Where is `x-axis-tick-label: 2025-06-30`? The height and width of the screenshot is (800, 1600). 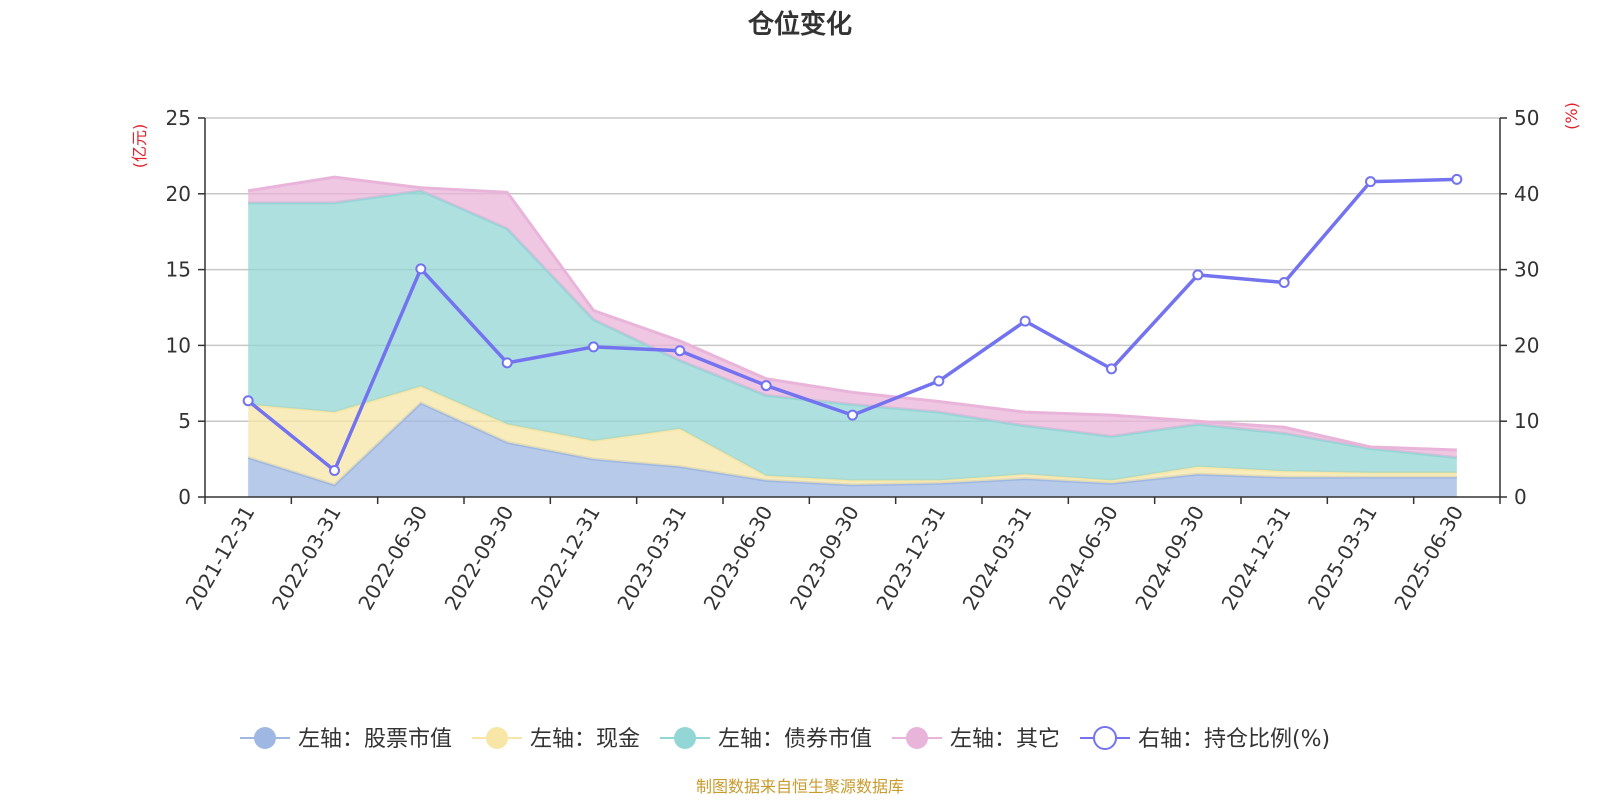
x-axis-tick-label: 2025-06-30 is located at coordinates (1428, 558).